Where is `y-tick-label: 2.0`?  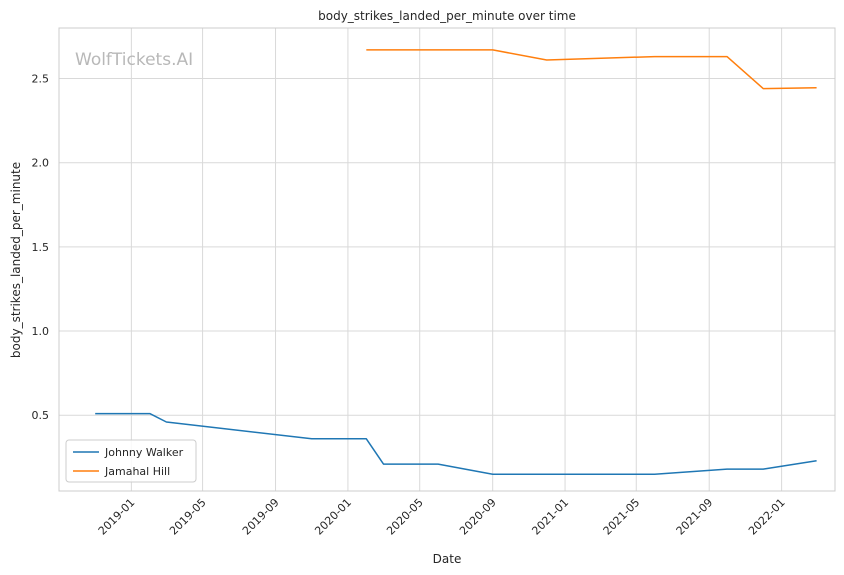
y-tick-label: 2.0 is located at coordinates (41, 163).